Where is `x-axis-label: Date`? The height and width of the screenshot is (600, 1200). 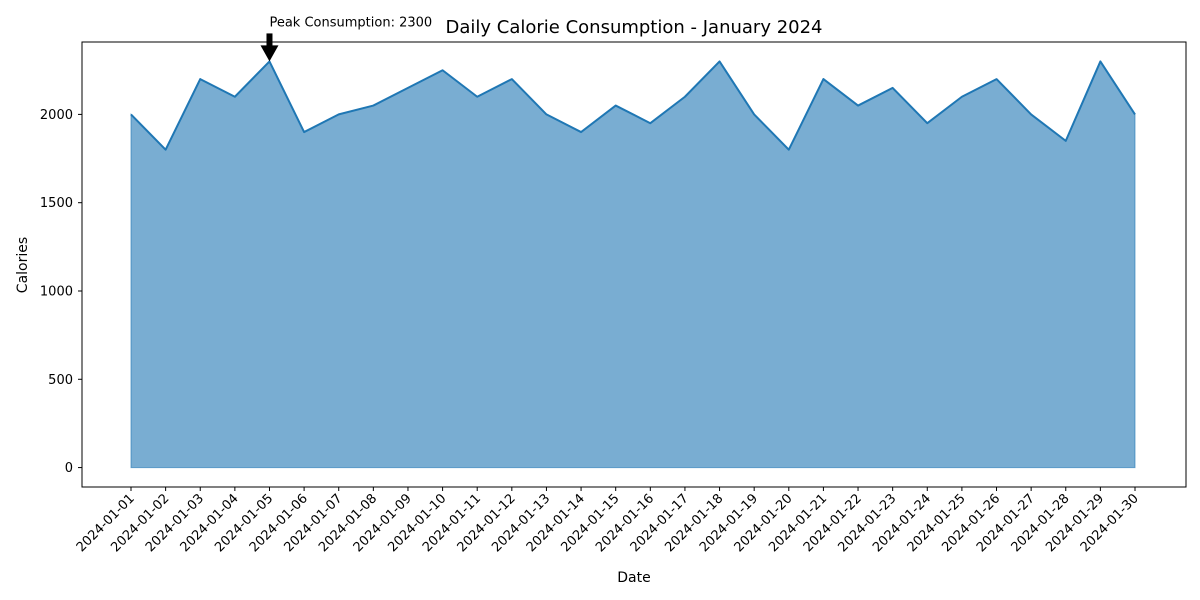 x-axis-label: Date is located at coordinates (633, 578).